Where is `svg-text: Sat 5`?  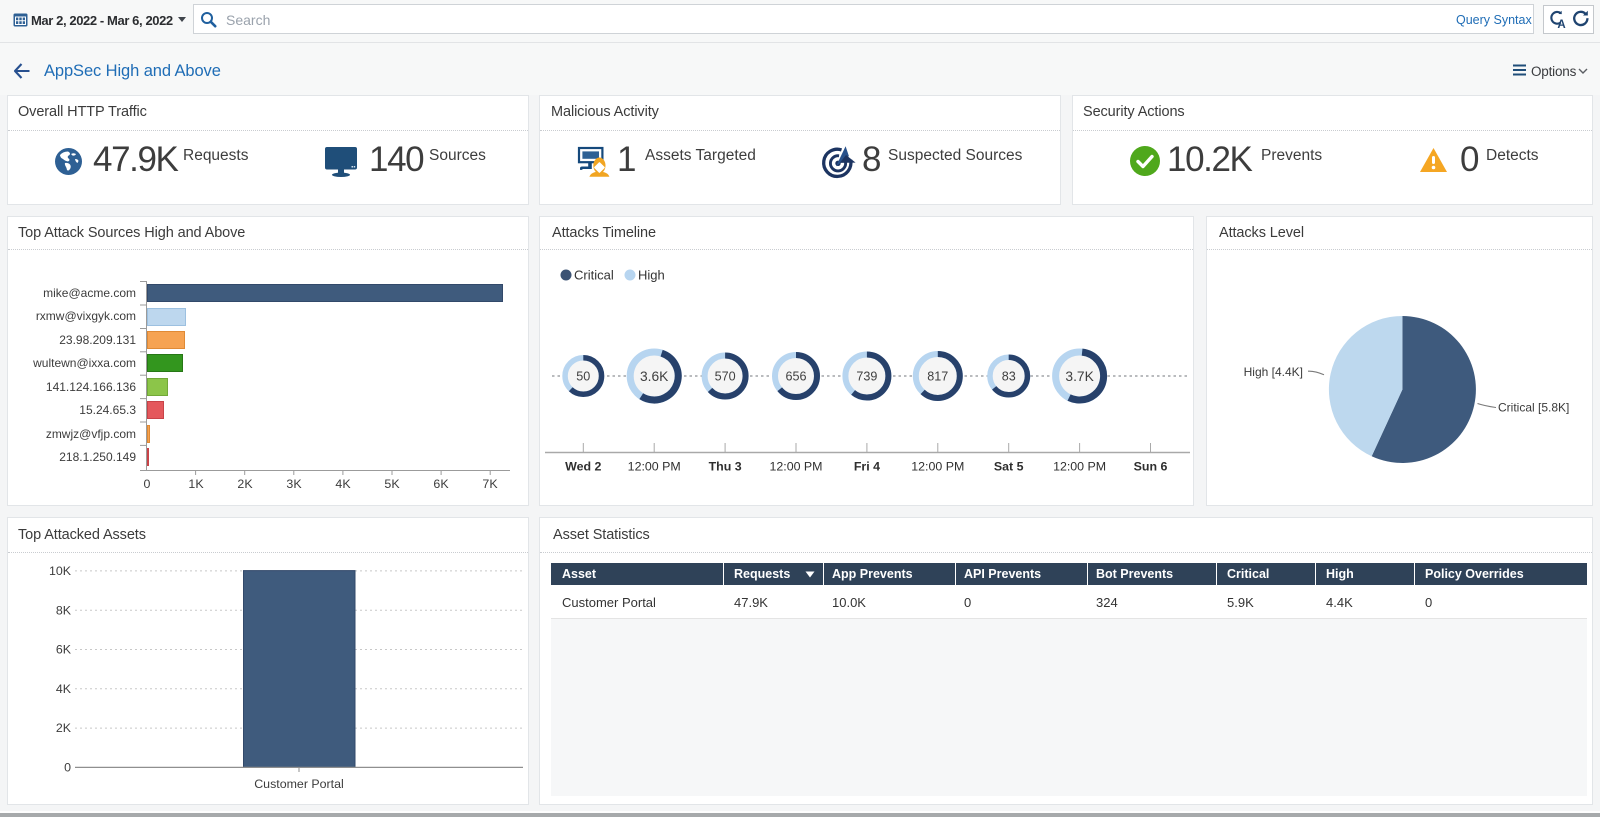
svg-text: Sat 5 is located at coordinates (1009, 467).